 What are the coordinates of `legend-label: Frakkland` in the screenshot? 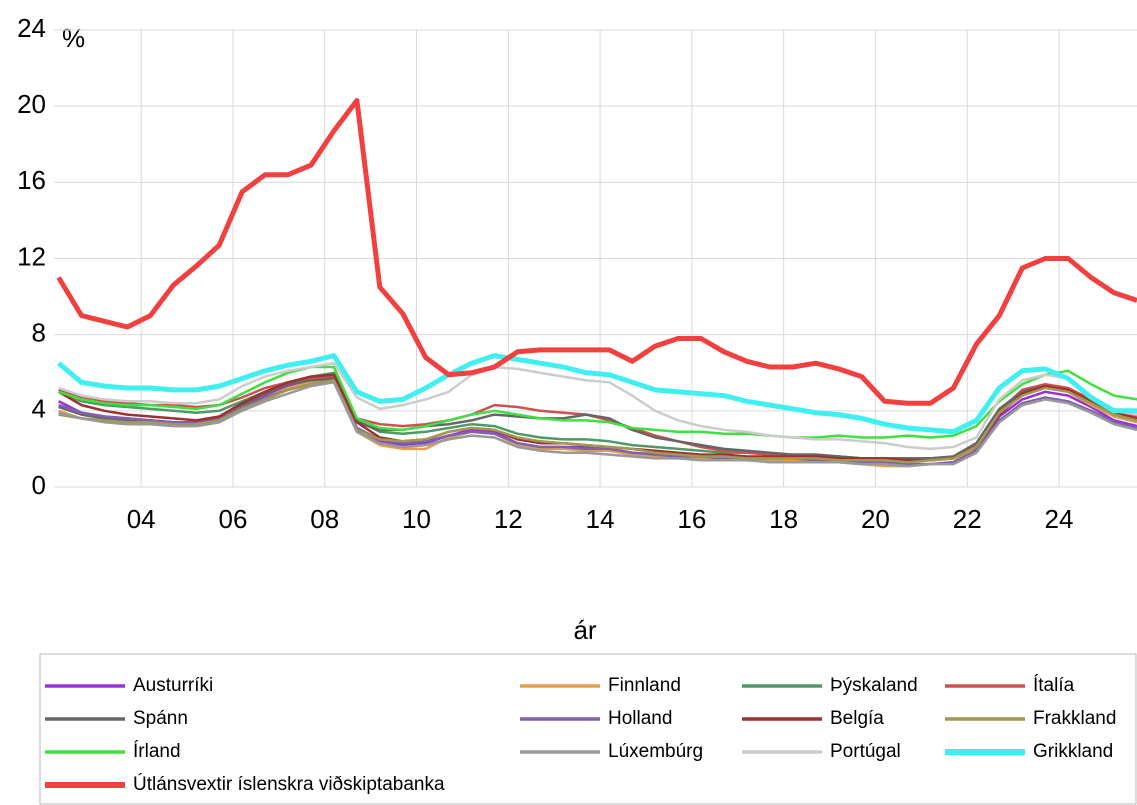 It's located at (1074, 718).